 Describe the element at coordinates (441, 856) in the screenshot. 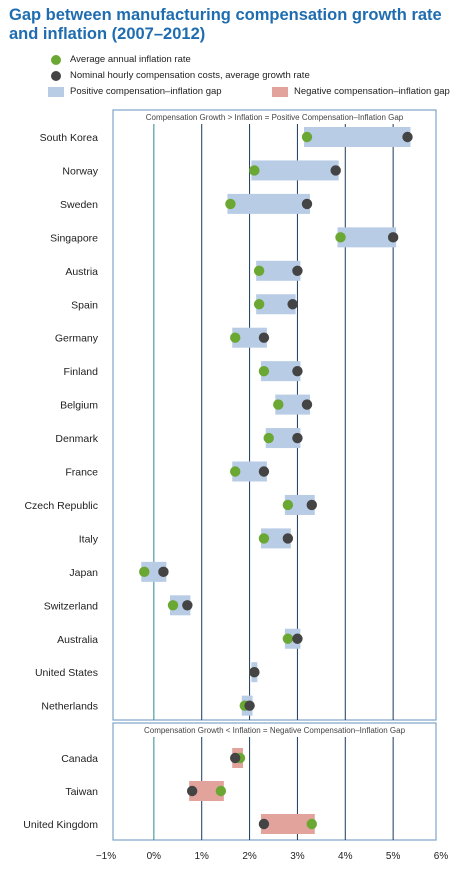

I see `x-tick-label: 6%` at that location.